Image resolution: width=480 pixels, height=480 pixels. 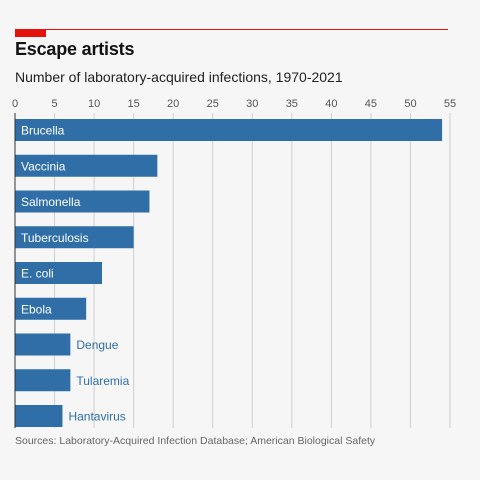 What do you see at coordinates (213, 104) in the screenshot?
I see `x-tick-label: 25` at bounding box center [213, 104].